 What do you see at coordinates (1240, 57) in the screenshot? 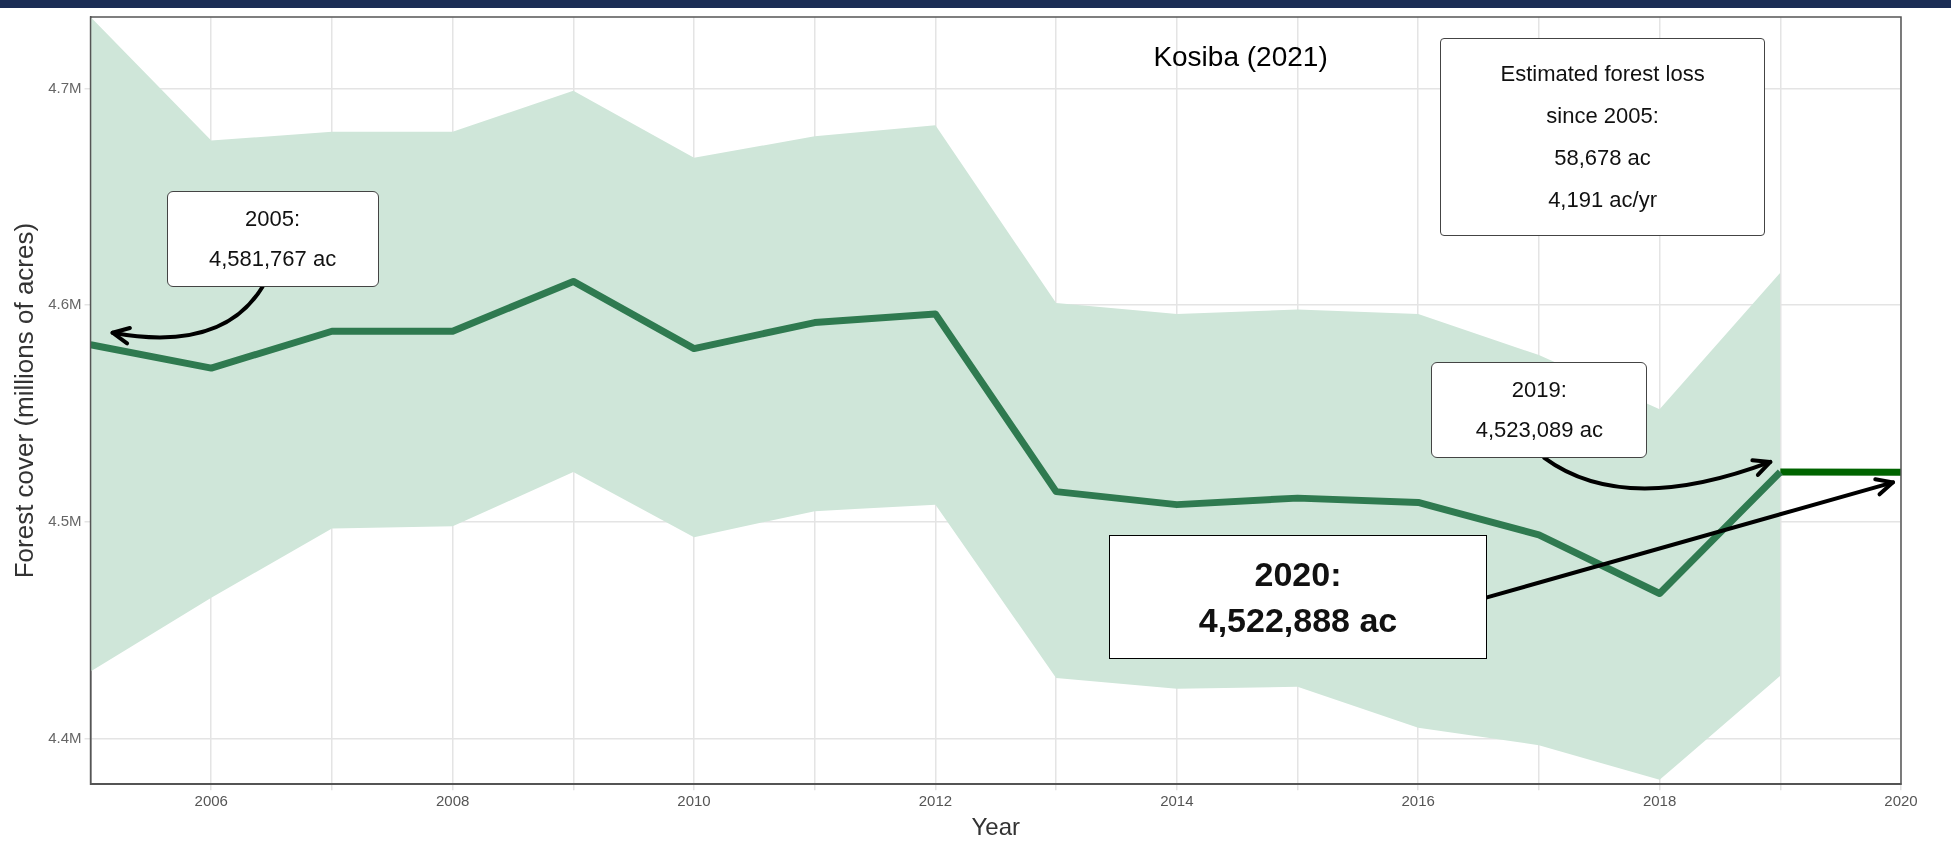
I see `annotation: Kosiba (2021)` at bounding box center [1240, 57].